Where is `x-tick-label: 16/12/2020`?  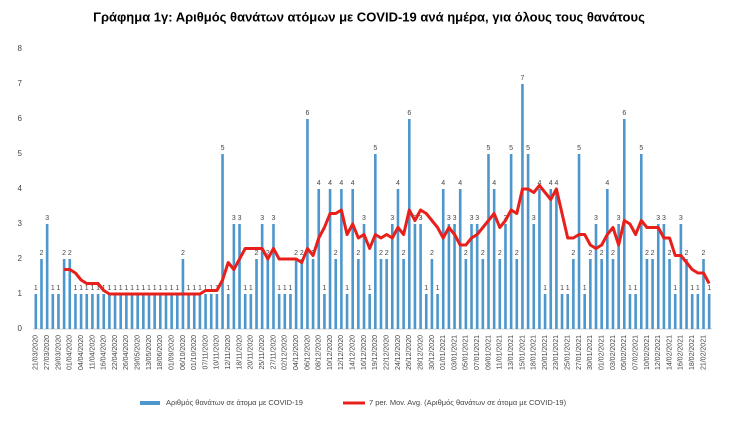 x-tick-label: 16/12/2020 is located at coordinates (364, 352).